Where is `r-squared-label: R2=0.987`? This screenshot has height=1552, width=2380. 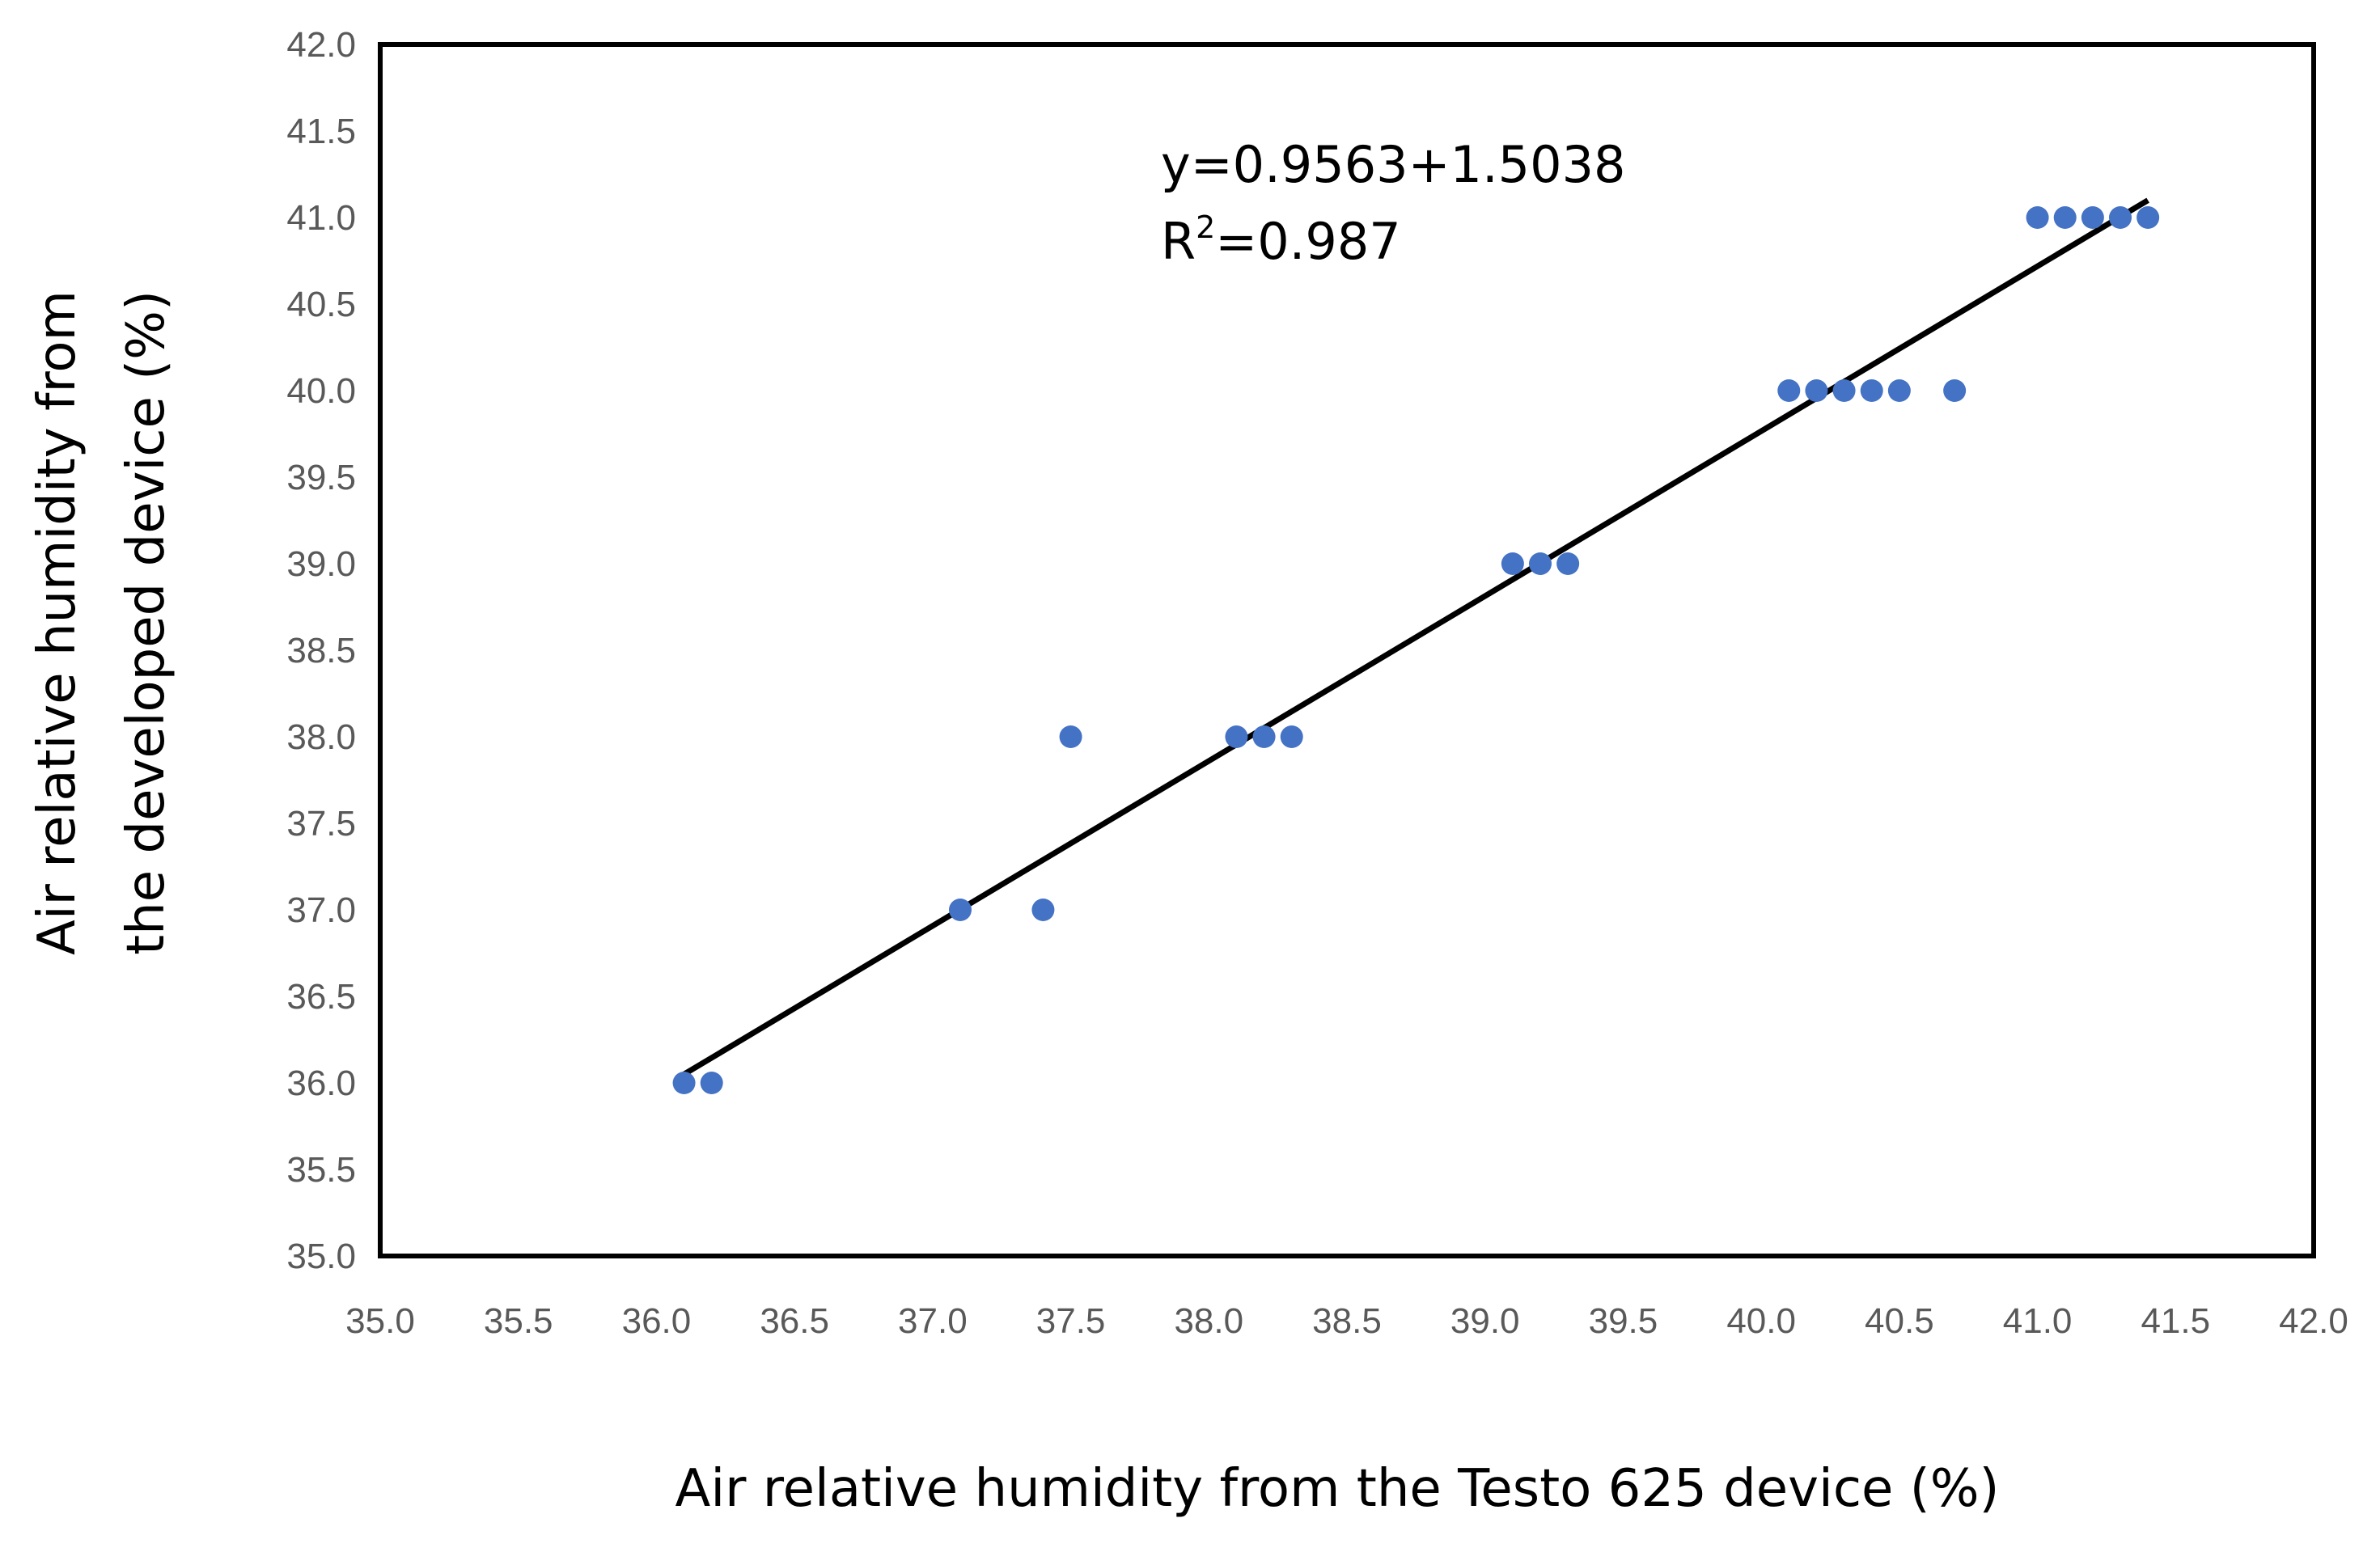
r-squared-label: R2=0.987 is located at coordinates (1281, 240).